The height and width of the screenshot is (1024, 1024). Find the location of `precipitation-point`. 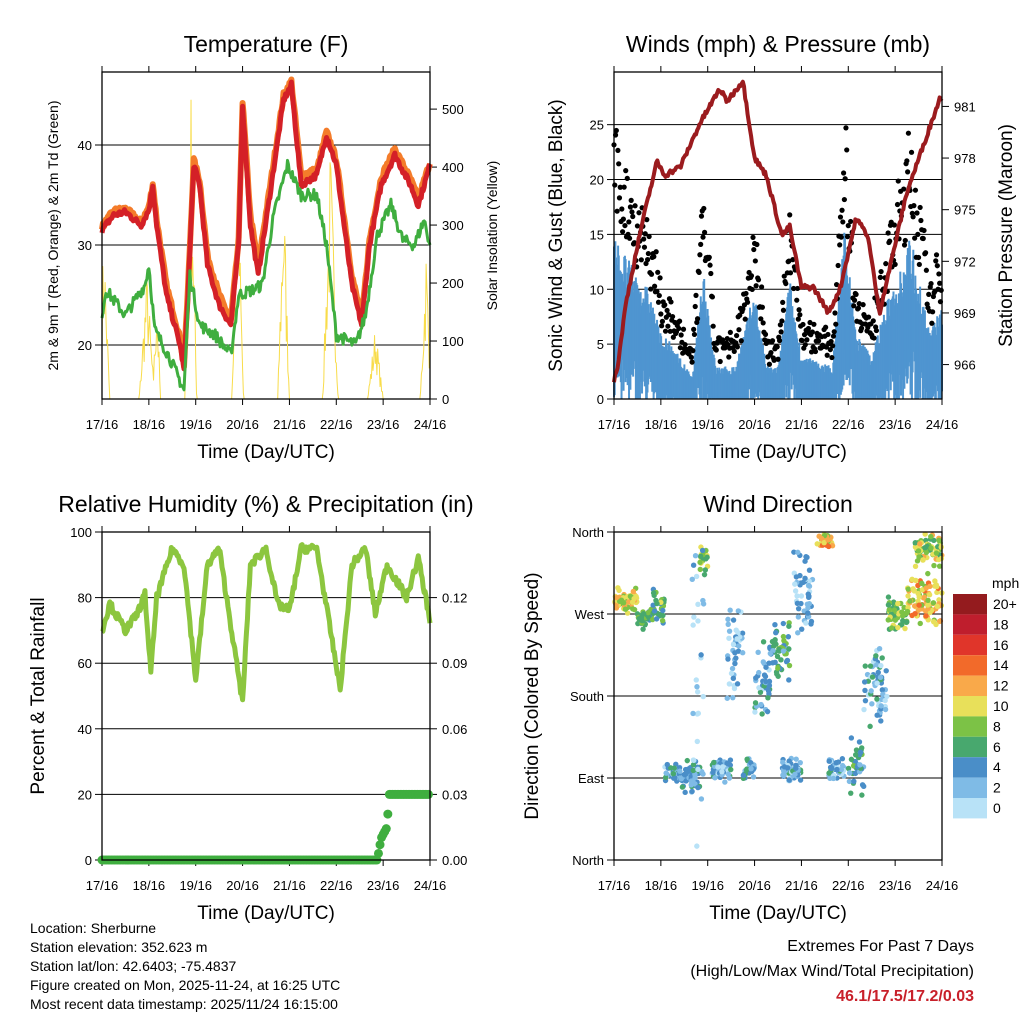

precipitation-point is located at coordinates (378, 853).